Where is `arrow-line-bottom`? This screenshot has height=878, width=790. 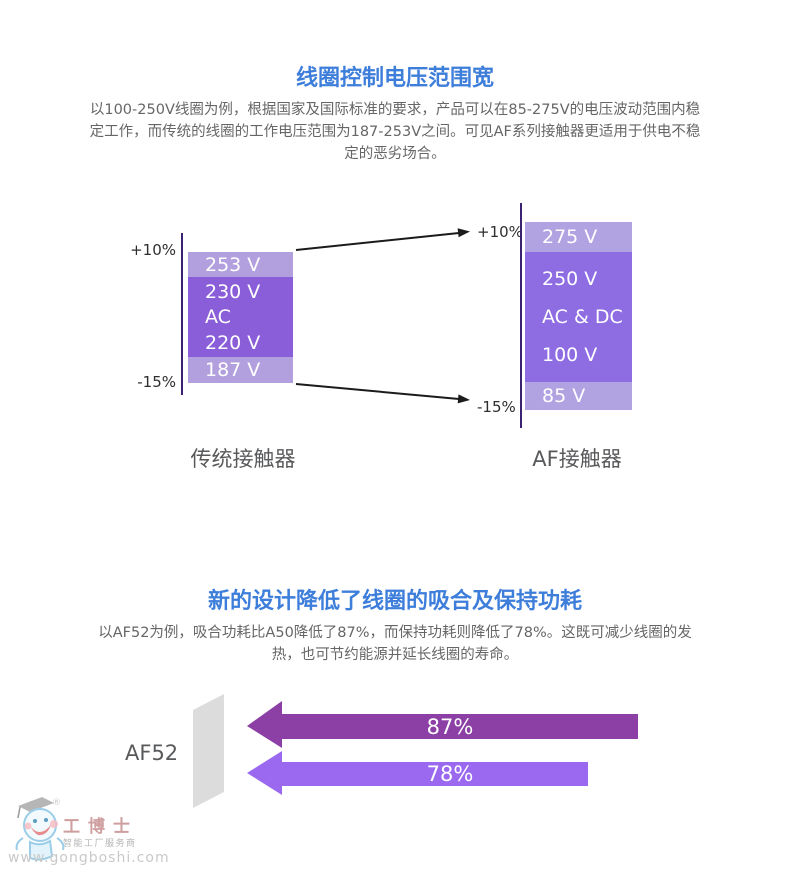 arrow-line-bottom is located at coordinates (377, 391).